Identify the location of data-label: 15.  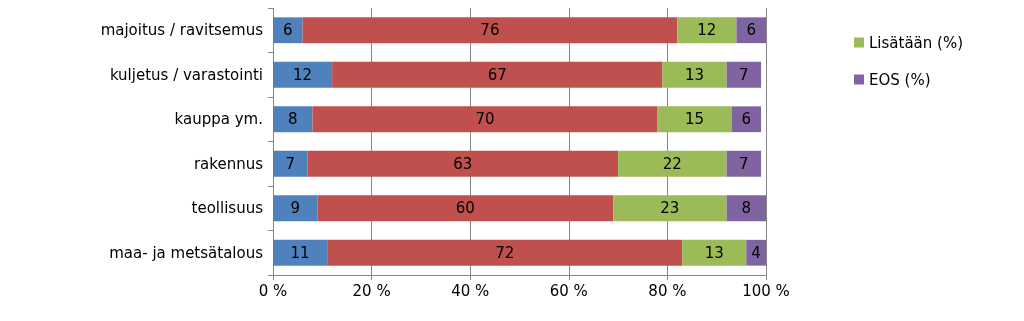
(694, 119).